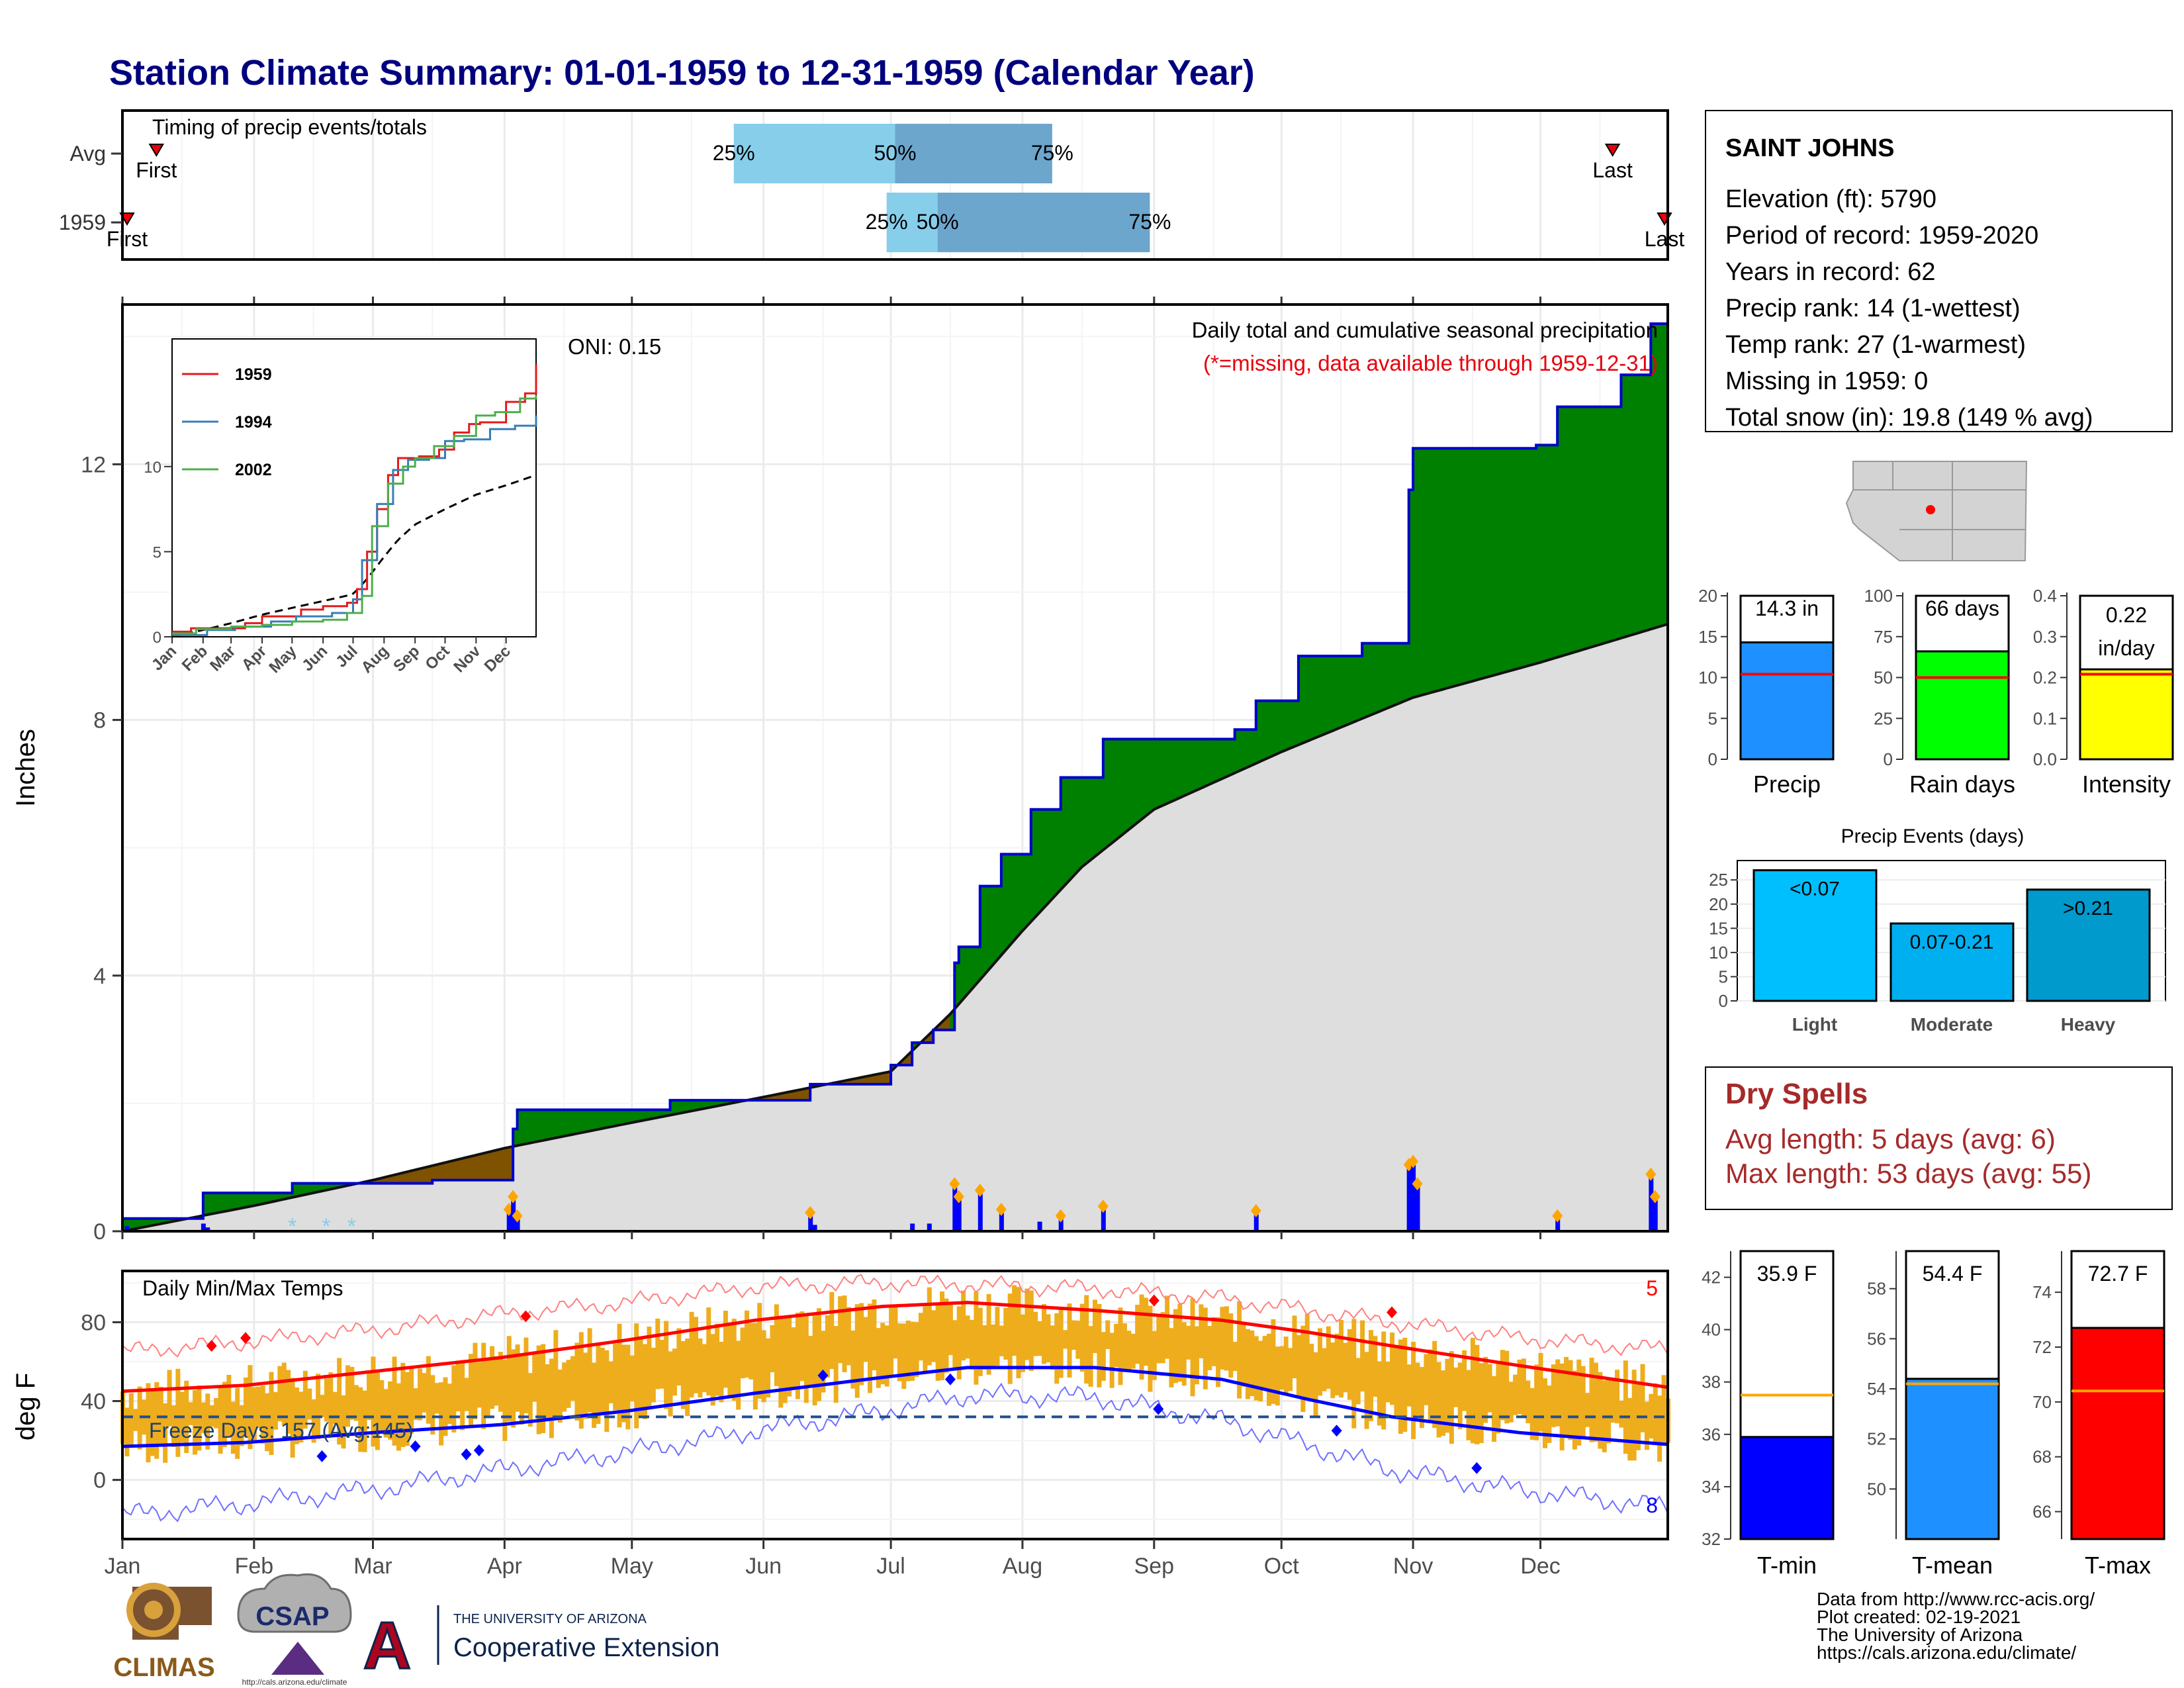  I want to click on summary-y-tick-label: 0, so click(1888, 759).